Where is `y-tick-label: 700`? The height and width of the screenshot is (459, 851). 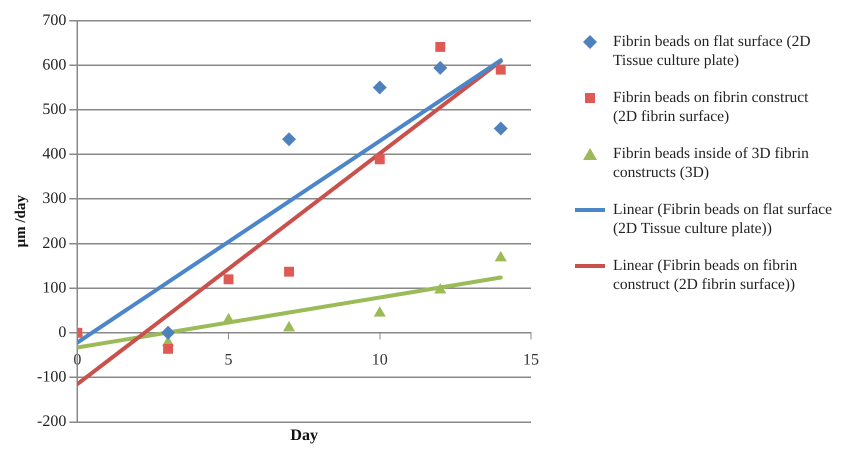 y-tick-label: 700 is located at coordinates (54, 20).